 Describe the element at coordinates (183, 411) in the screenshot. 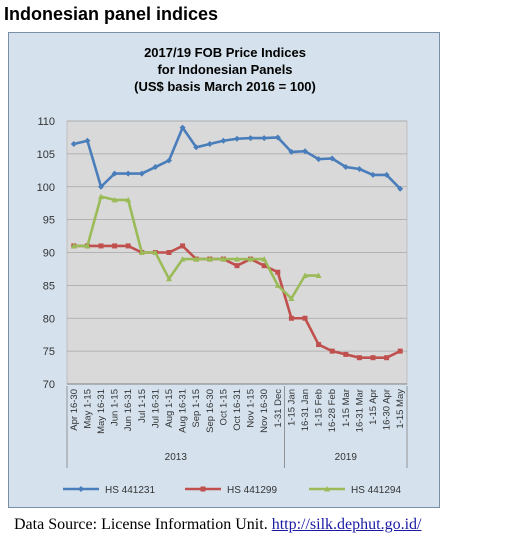

I see `x-tick-label: Aug 16-31` at that location.